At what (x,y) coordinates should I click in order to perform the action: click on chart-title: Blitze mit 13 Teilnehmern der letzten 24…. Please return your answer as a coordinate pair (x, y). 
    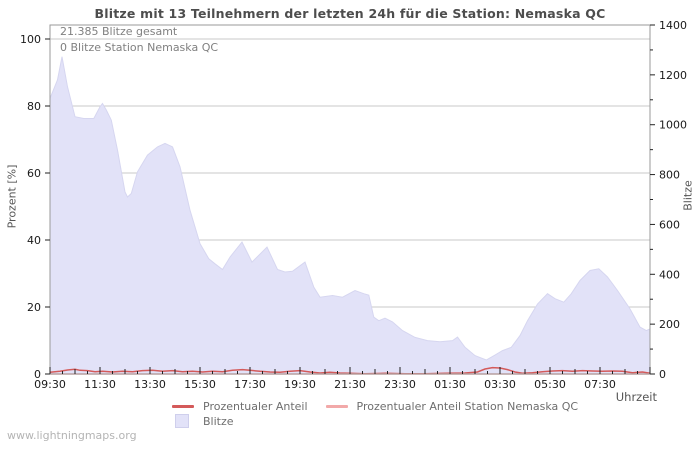
    Looking at the image, I should click on (350, 13).